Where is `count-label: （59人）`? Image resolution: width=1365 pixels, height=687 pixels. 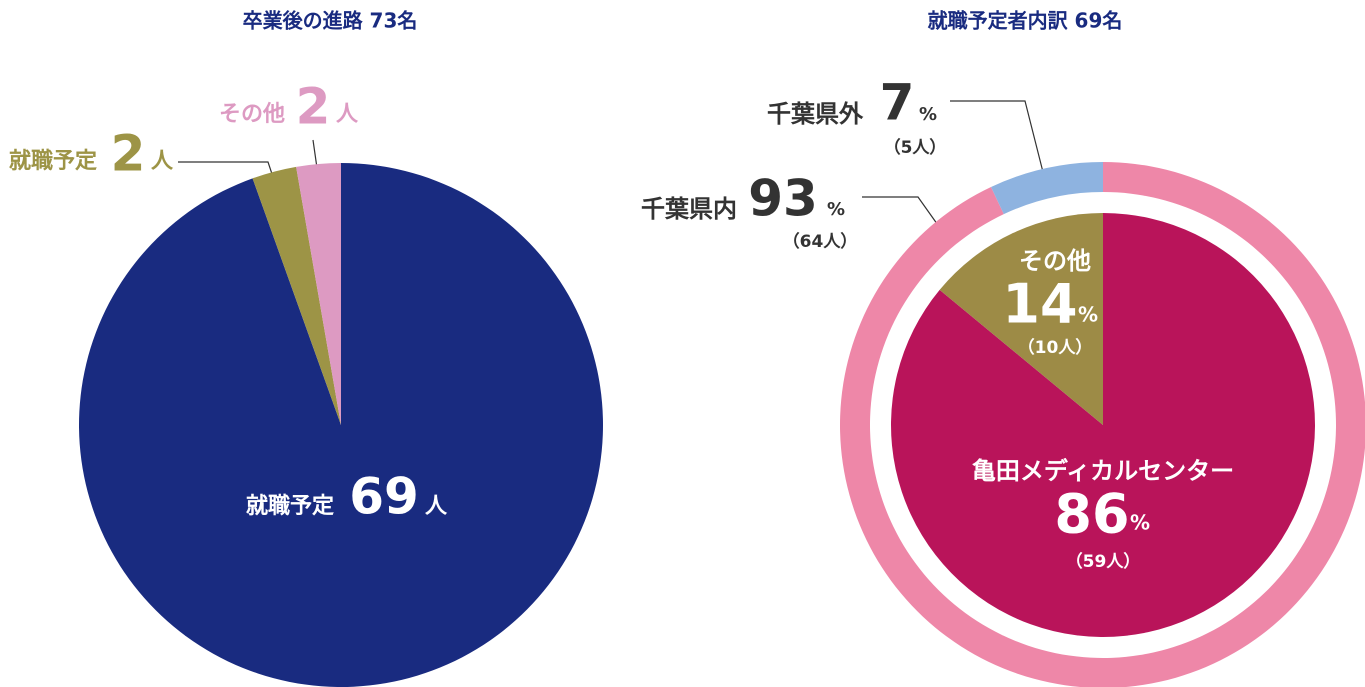
count-label: （59人） is located at coordinates (1103, 561).